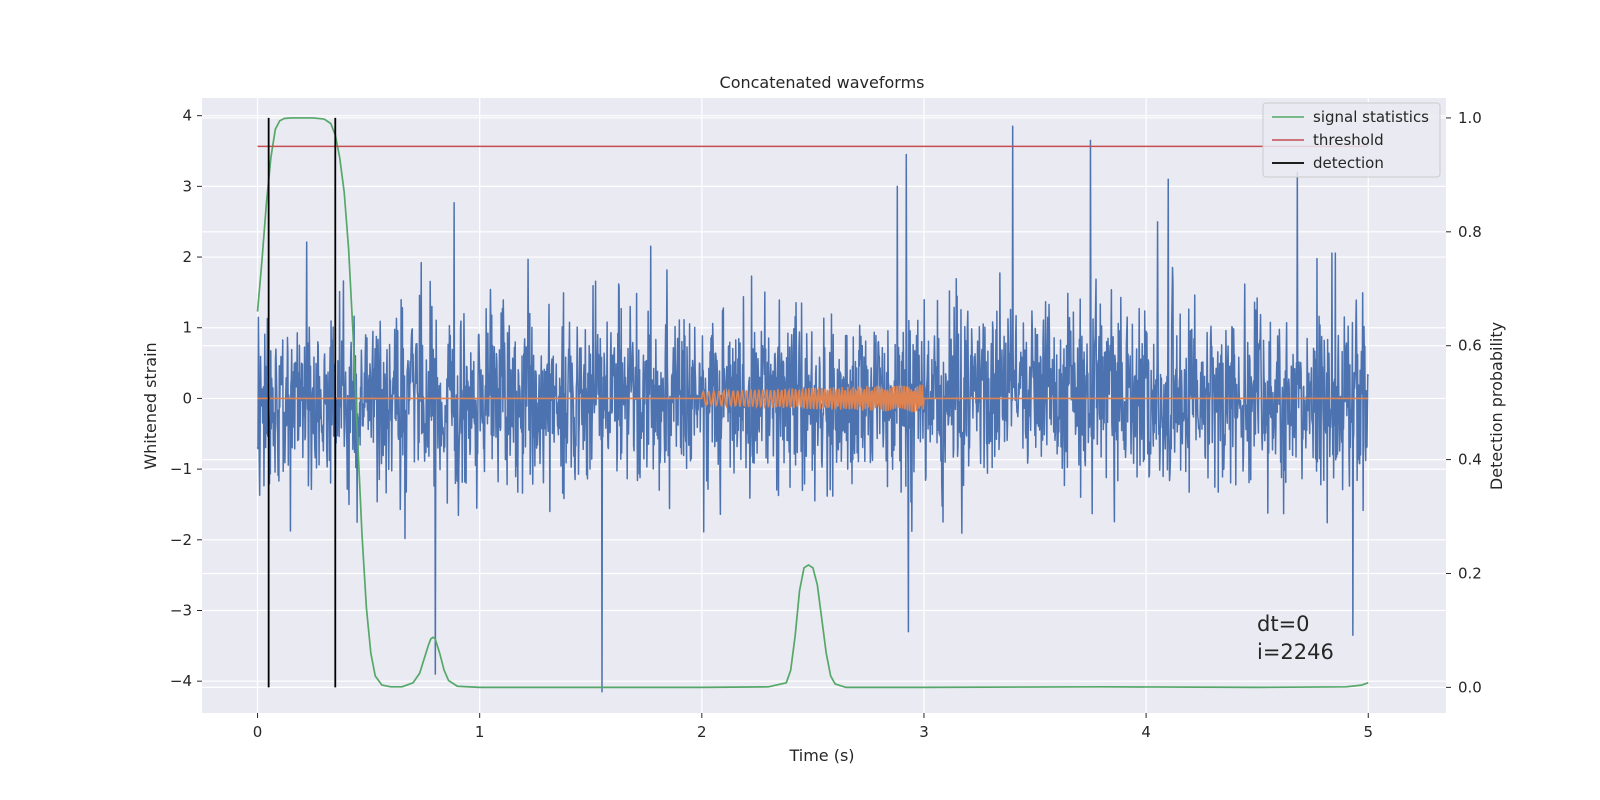 This screenshot has height=800, width=1600. I want to click on injection-line, so click(813, 398).